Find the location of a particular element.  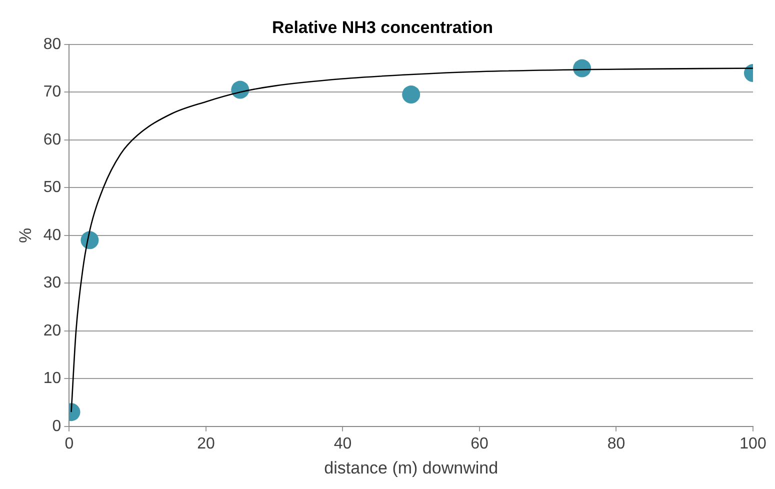

y-tick-label: 0 is located at coordinates (57, 426).